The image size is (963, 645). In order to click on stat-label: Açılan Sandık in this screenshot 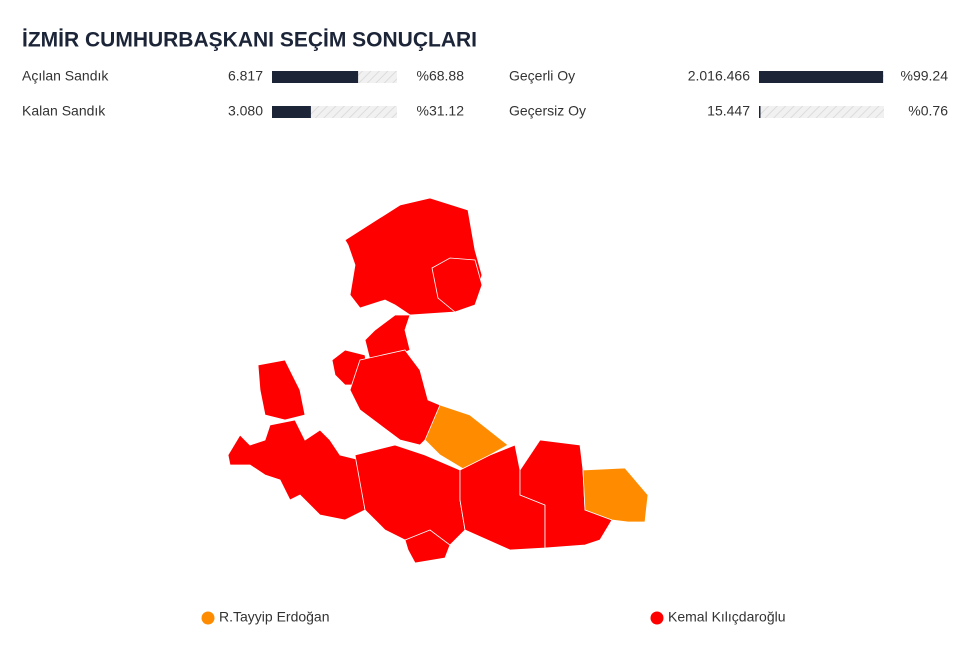, I will do `click(65, 76)`.